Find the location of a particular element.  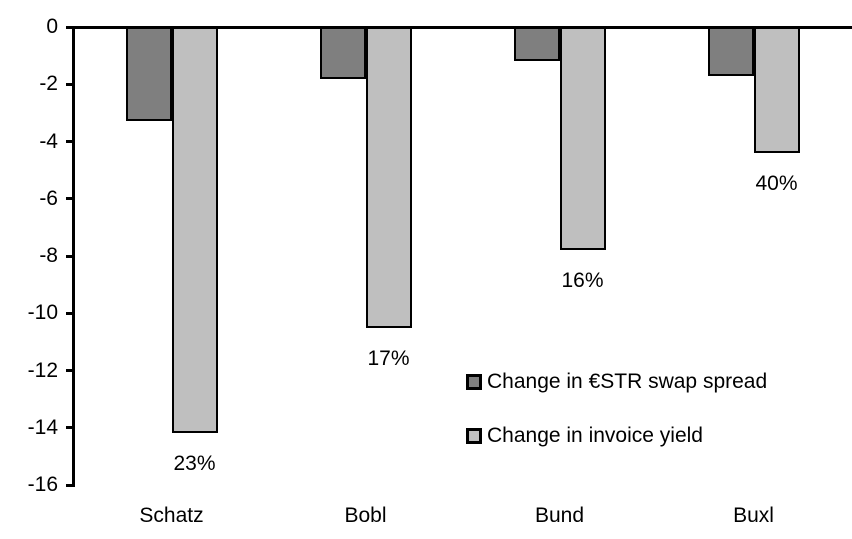

category-label: Bund is located at coordinates (559, 515).